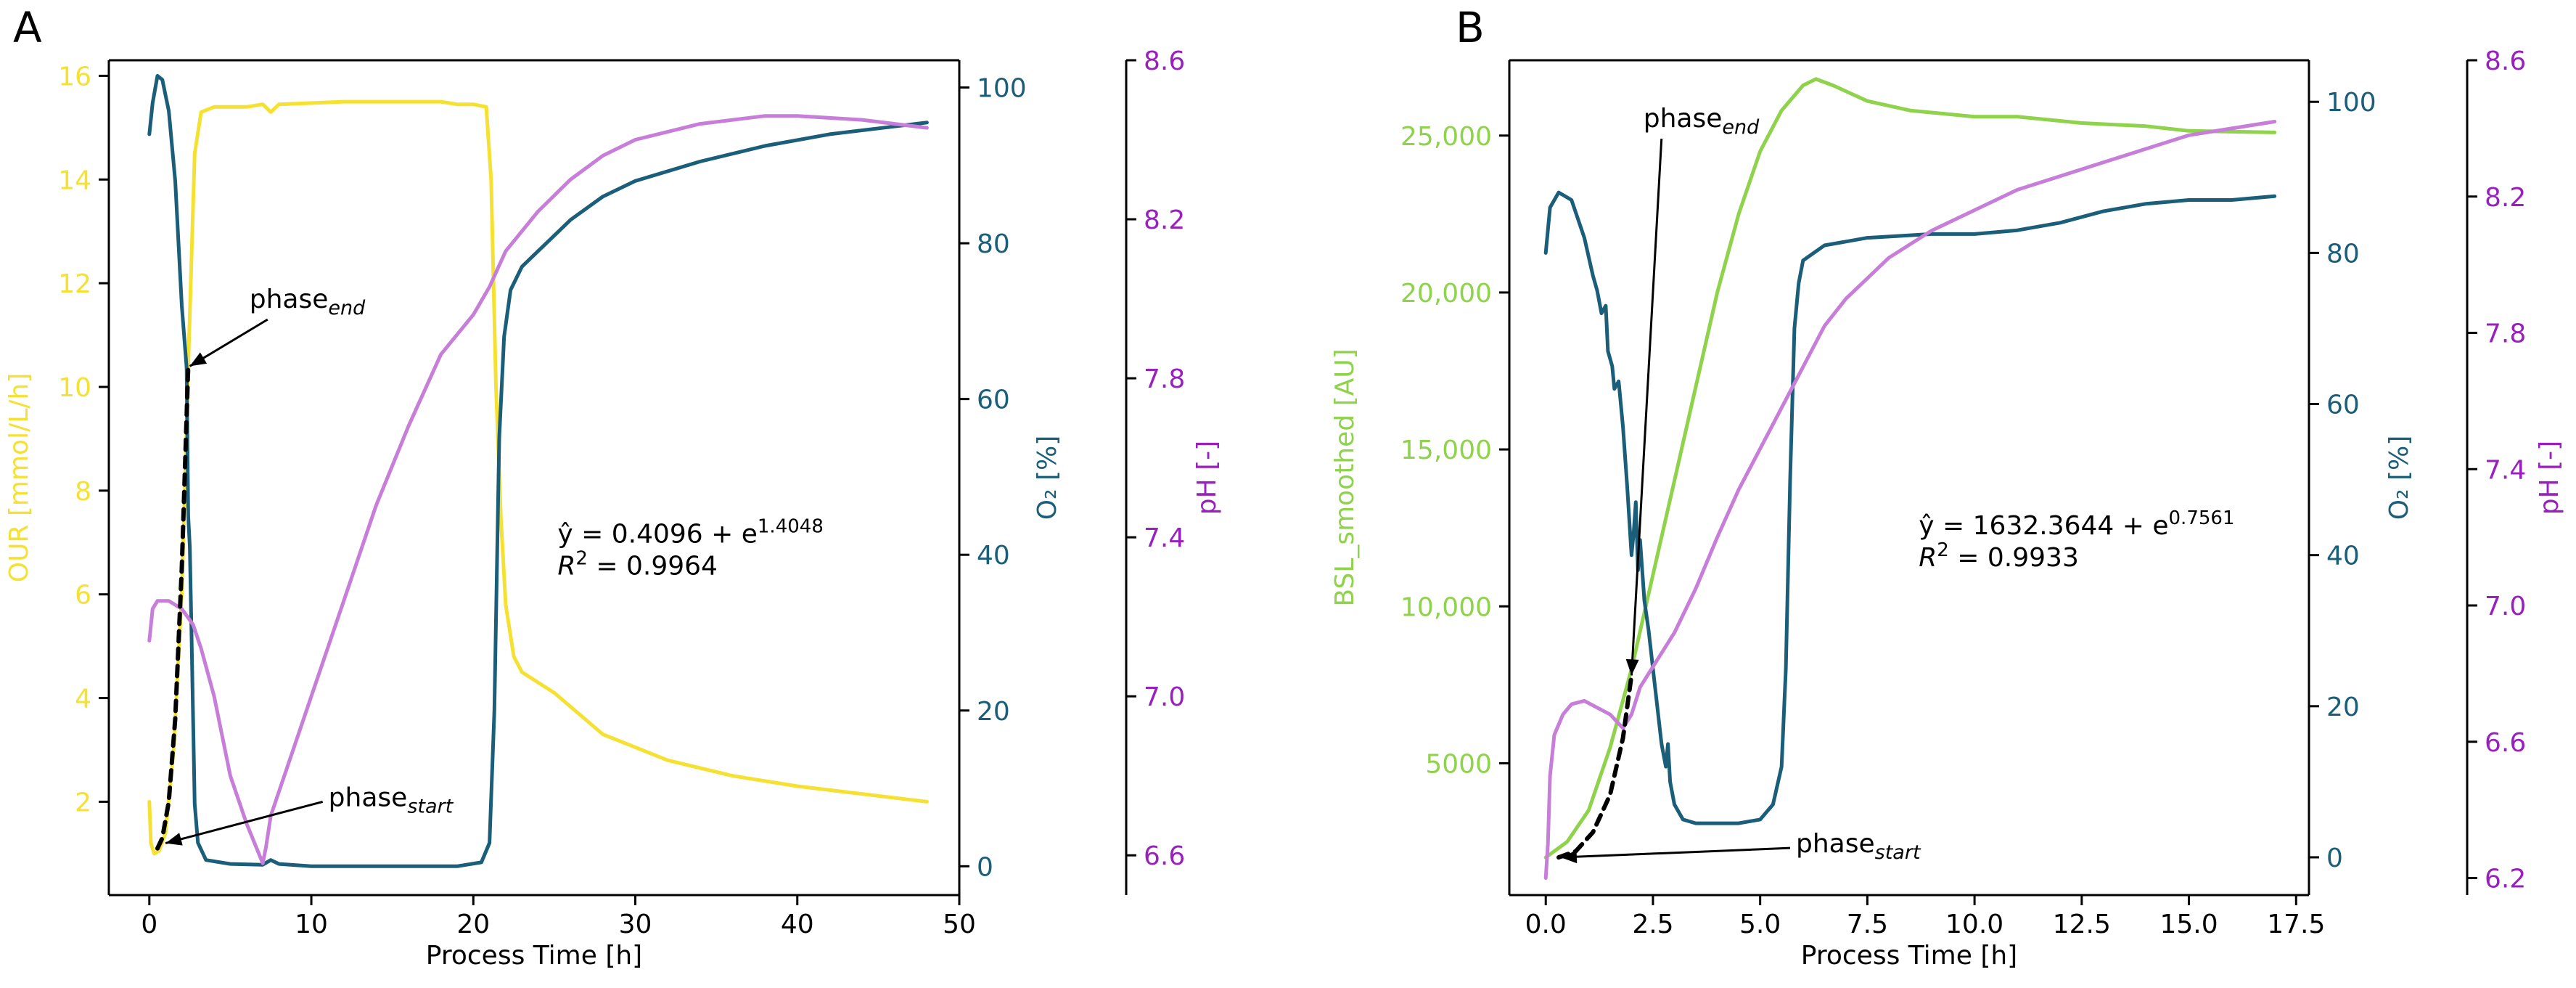  I want to click on left-tick-label: 10, so click(74, 388).